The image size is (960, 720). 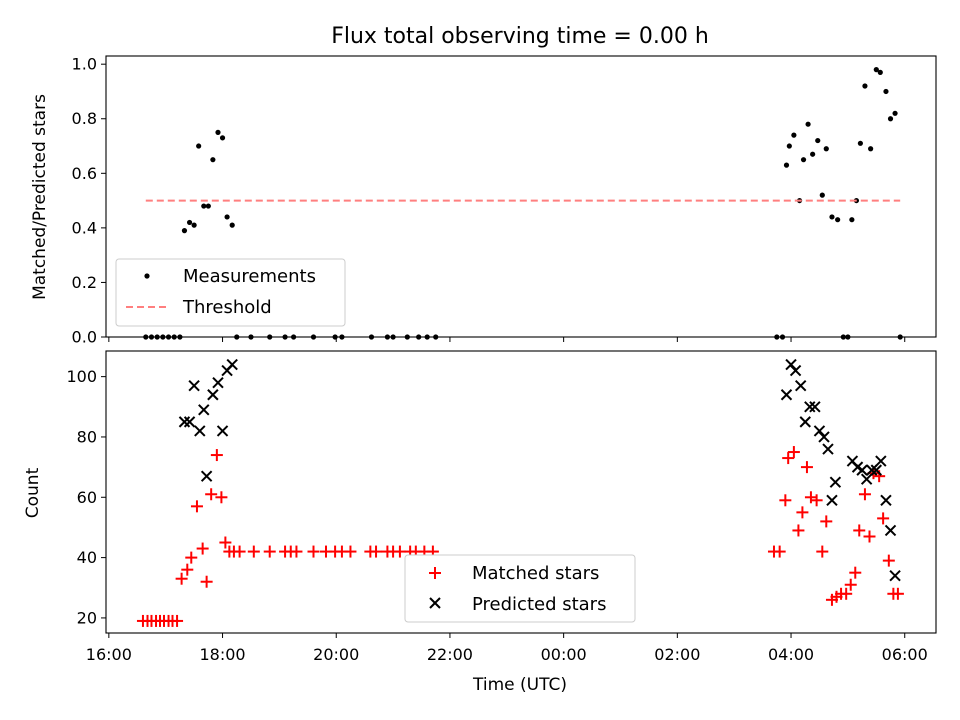 What do you see at coordinates (677, 654) in the screenshot?
I see `x-tick-label: 02:00` at bounding box center [677, 654].